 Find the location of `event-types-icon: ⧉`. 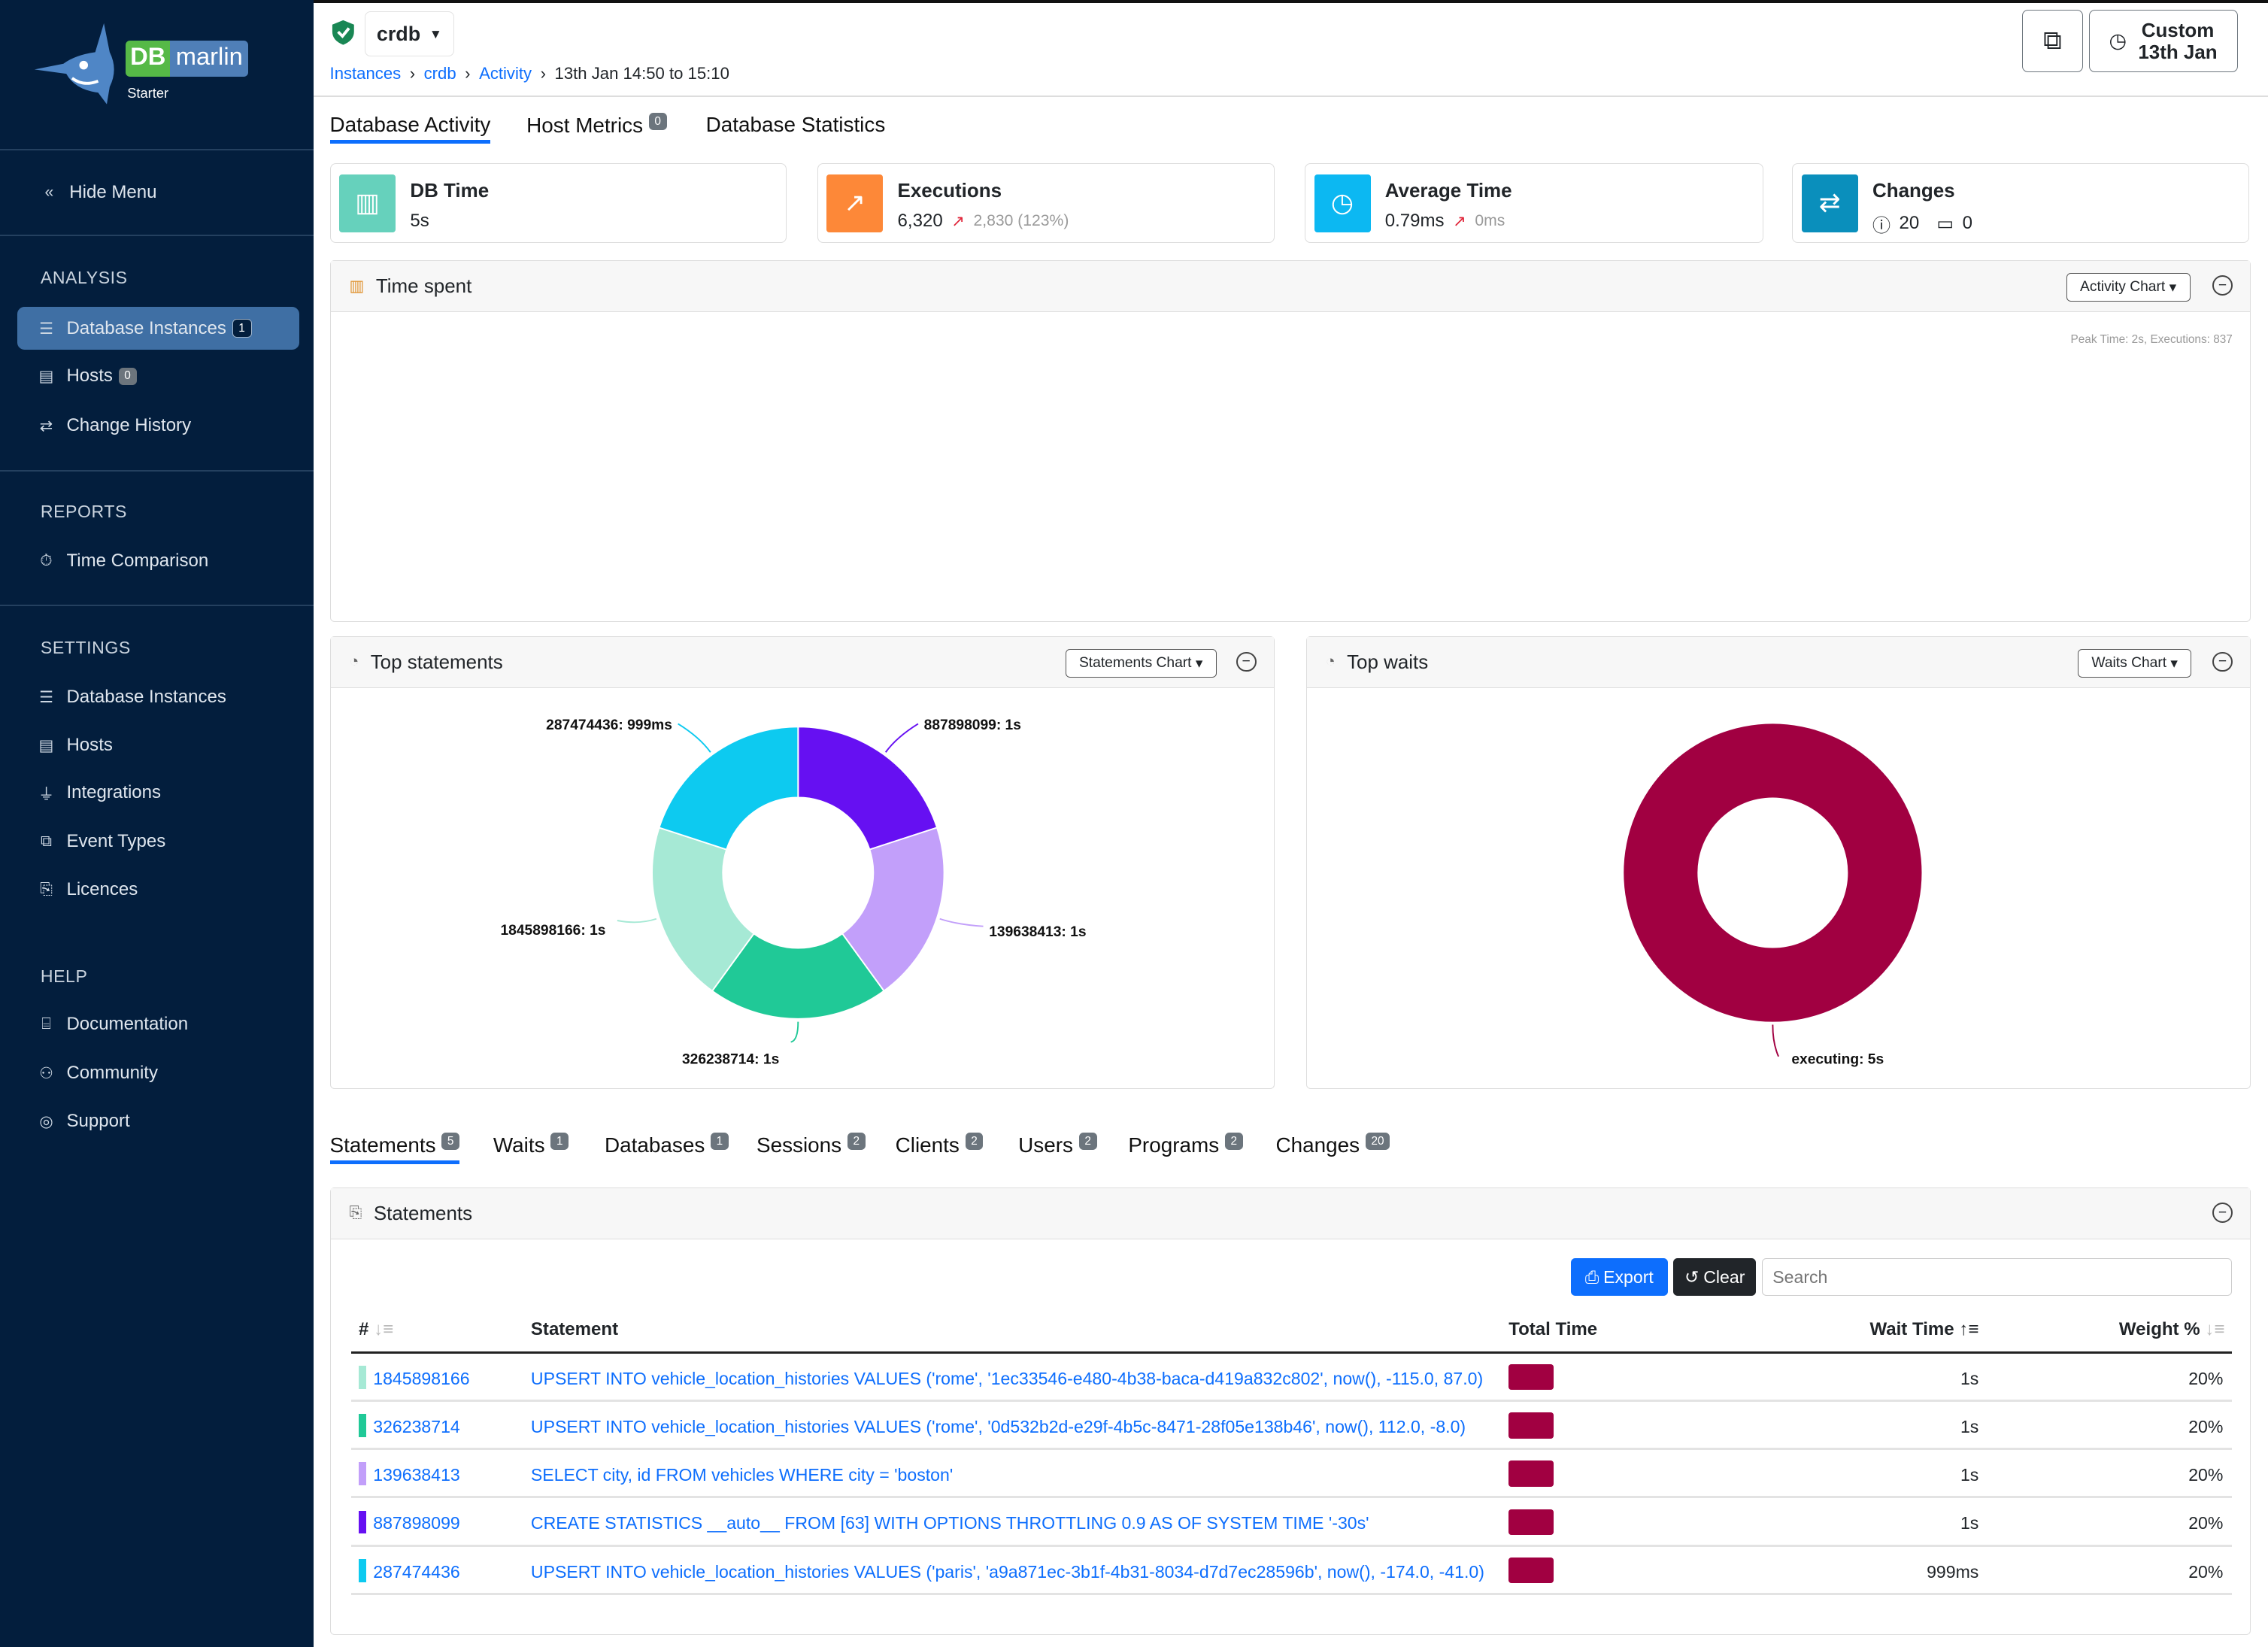

event-types-icon: ⧉ is located at coordinates (46, 842).